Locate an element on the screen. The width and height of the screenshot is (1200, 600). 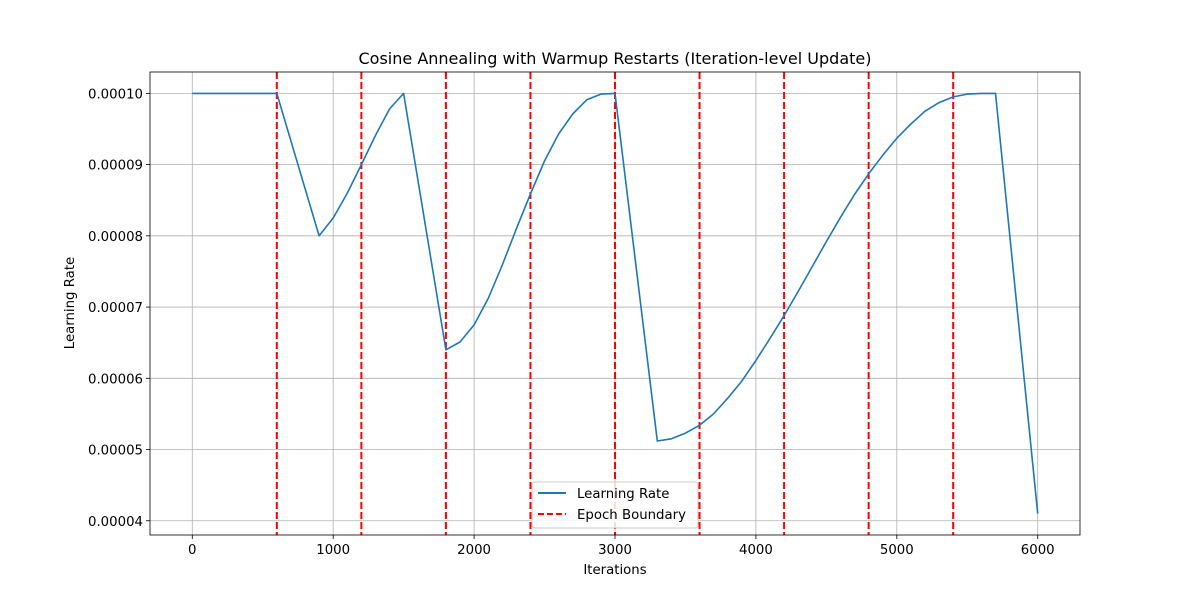
y-tick-label: 0.00004 is located at coordinates (115, 522).